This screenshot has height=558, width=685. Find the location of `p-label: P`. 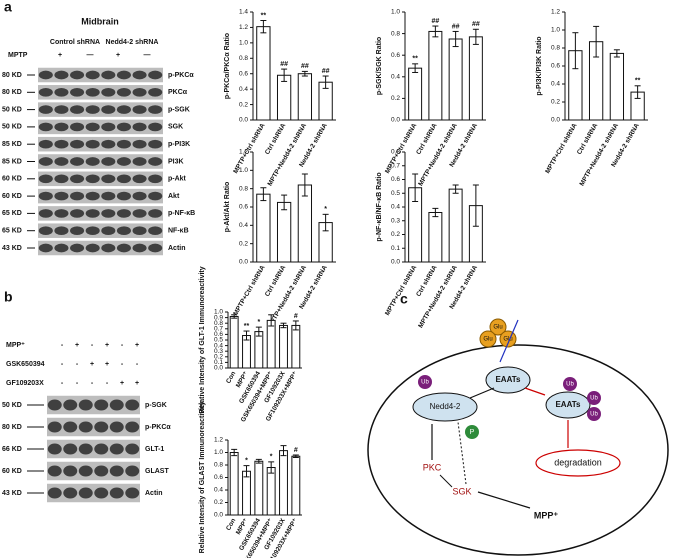

p-label: P is located at coordinates (472, 432).